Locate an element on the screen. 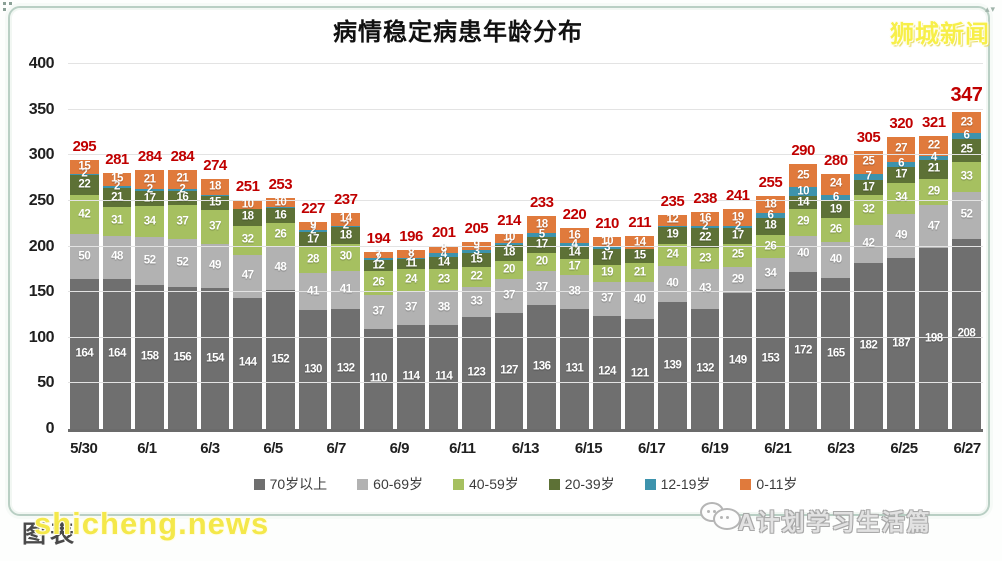  bar-stack: 124 37 19 17 3 10 is located at coordinates (607, 332).